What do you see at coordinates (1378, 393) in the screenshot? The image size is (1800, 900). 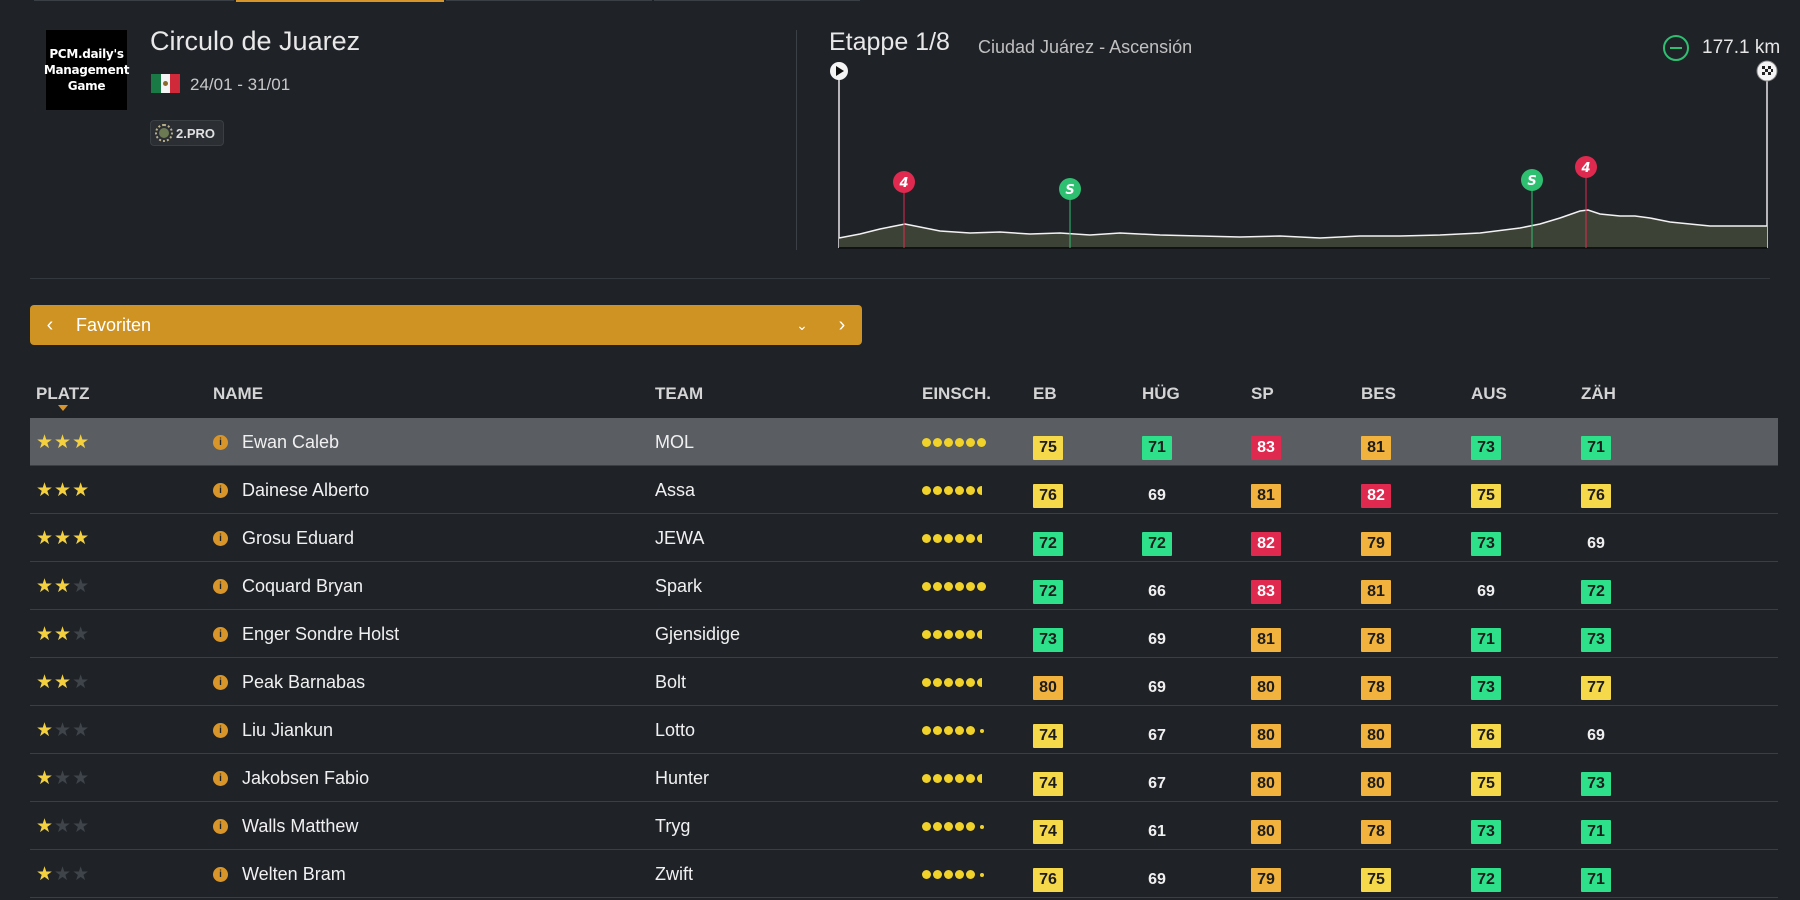 I see `column-header-bes: BES` at bounding box center [1378, 393].